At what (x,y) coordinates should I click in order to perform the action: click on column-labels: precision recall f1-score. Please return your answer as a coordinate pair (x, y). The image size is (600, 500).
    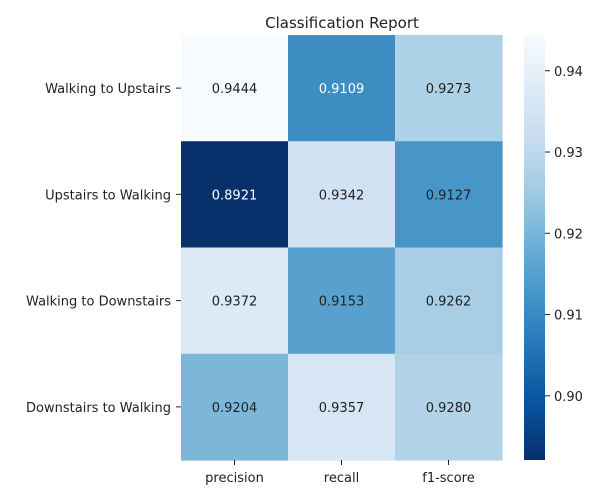
    Looking at the image, I should click on (340, 473).